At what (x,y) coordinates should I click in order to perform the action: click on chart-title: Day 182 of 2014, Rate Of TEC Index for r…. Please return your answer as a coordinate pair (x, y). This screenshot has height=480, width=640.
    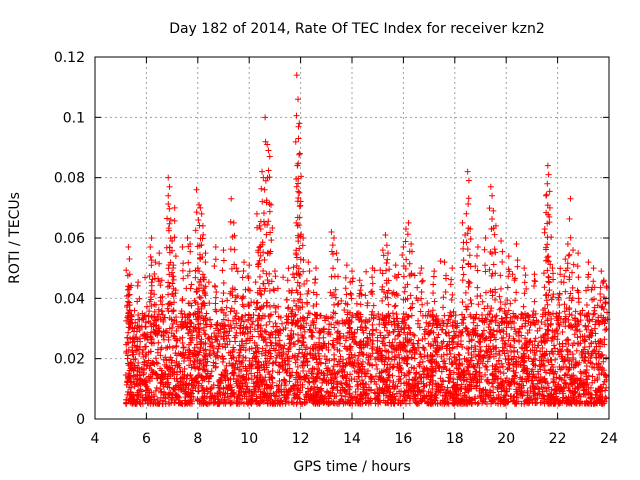
    Looking at the image, I should click on (357, 29).